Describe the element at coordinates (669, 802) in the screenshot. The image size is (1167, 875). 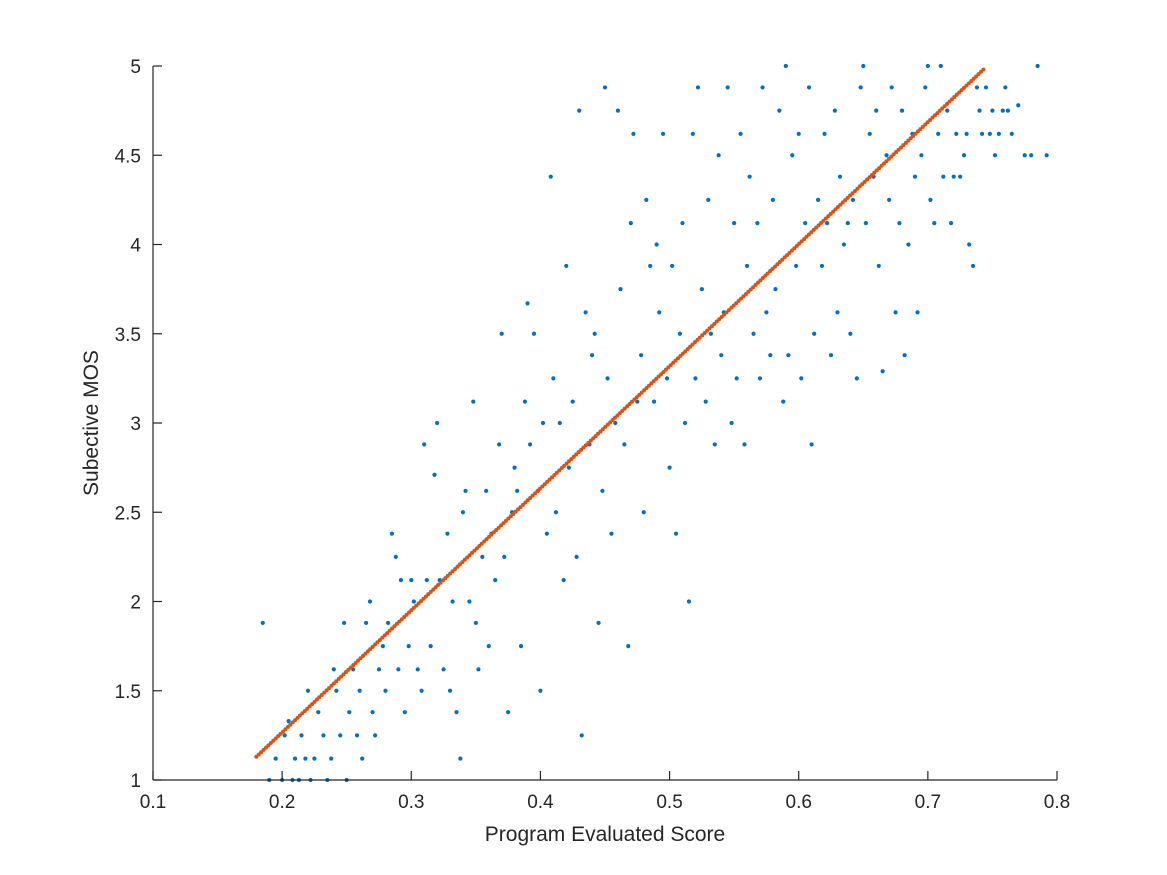
I see `x-tick-label: 0.5` at that location.